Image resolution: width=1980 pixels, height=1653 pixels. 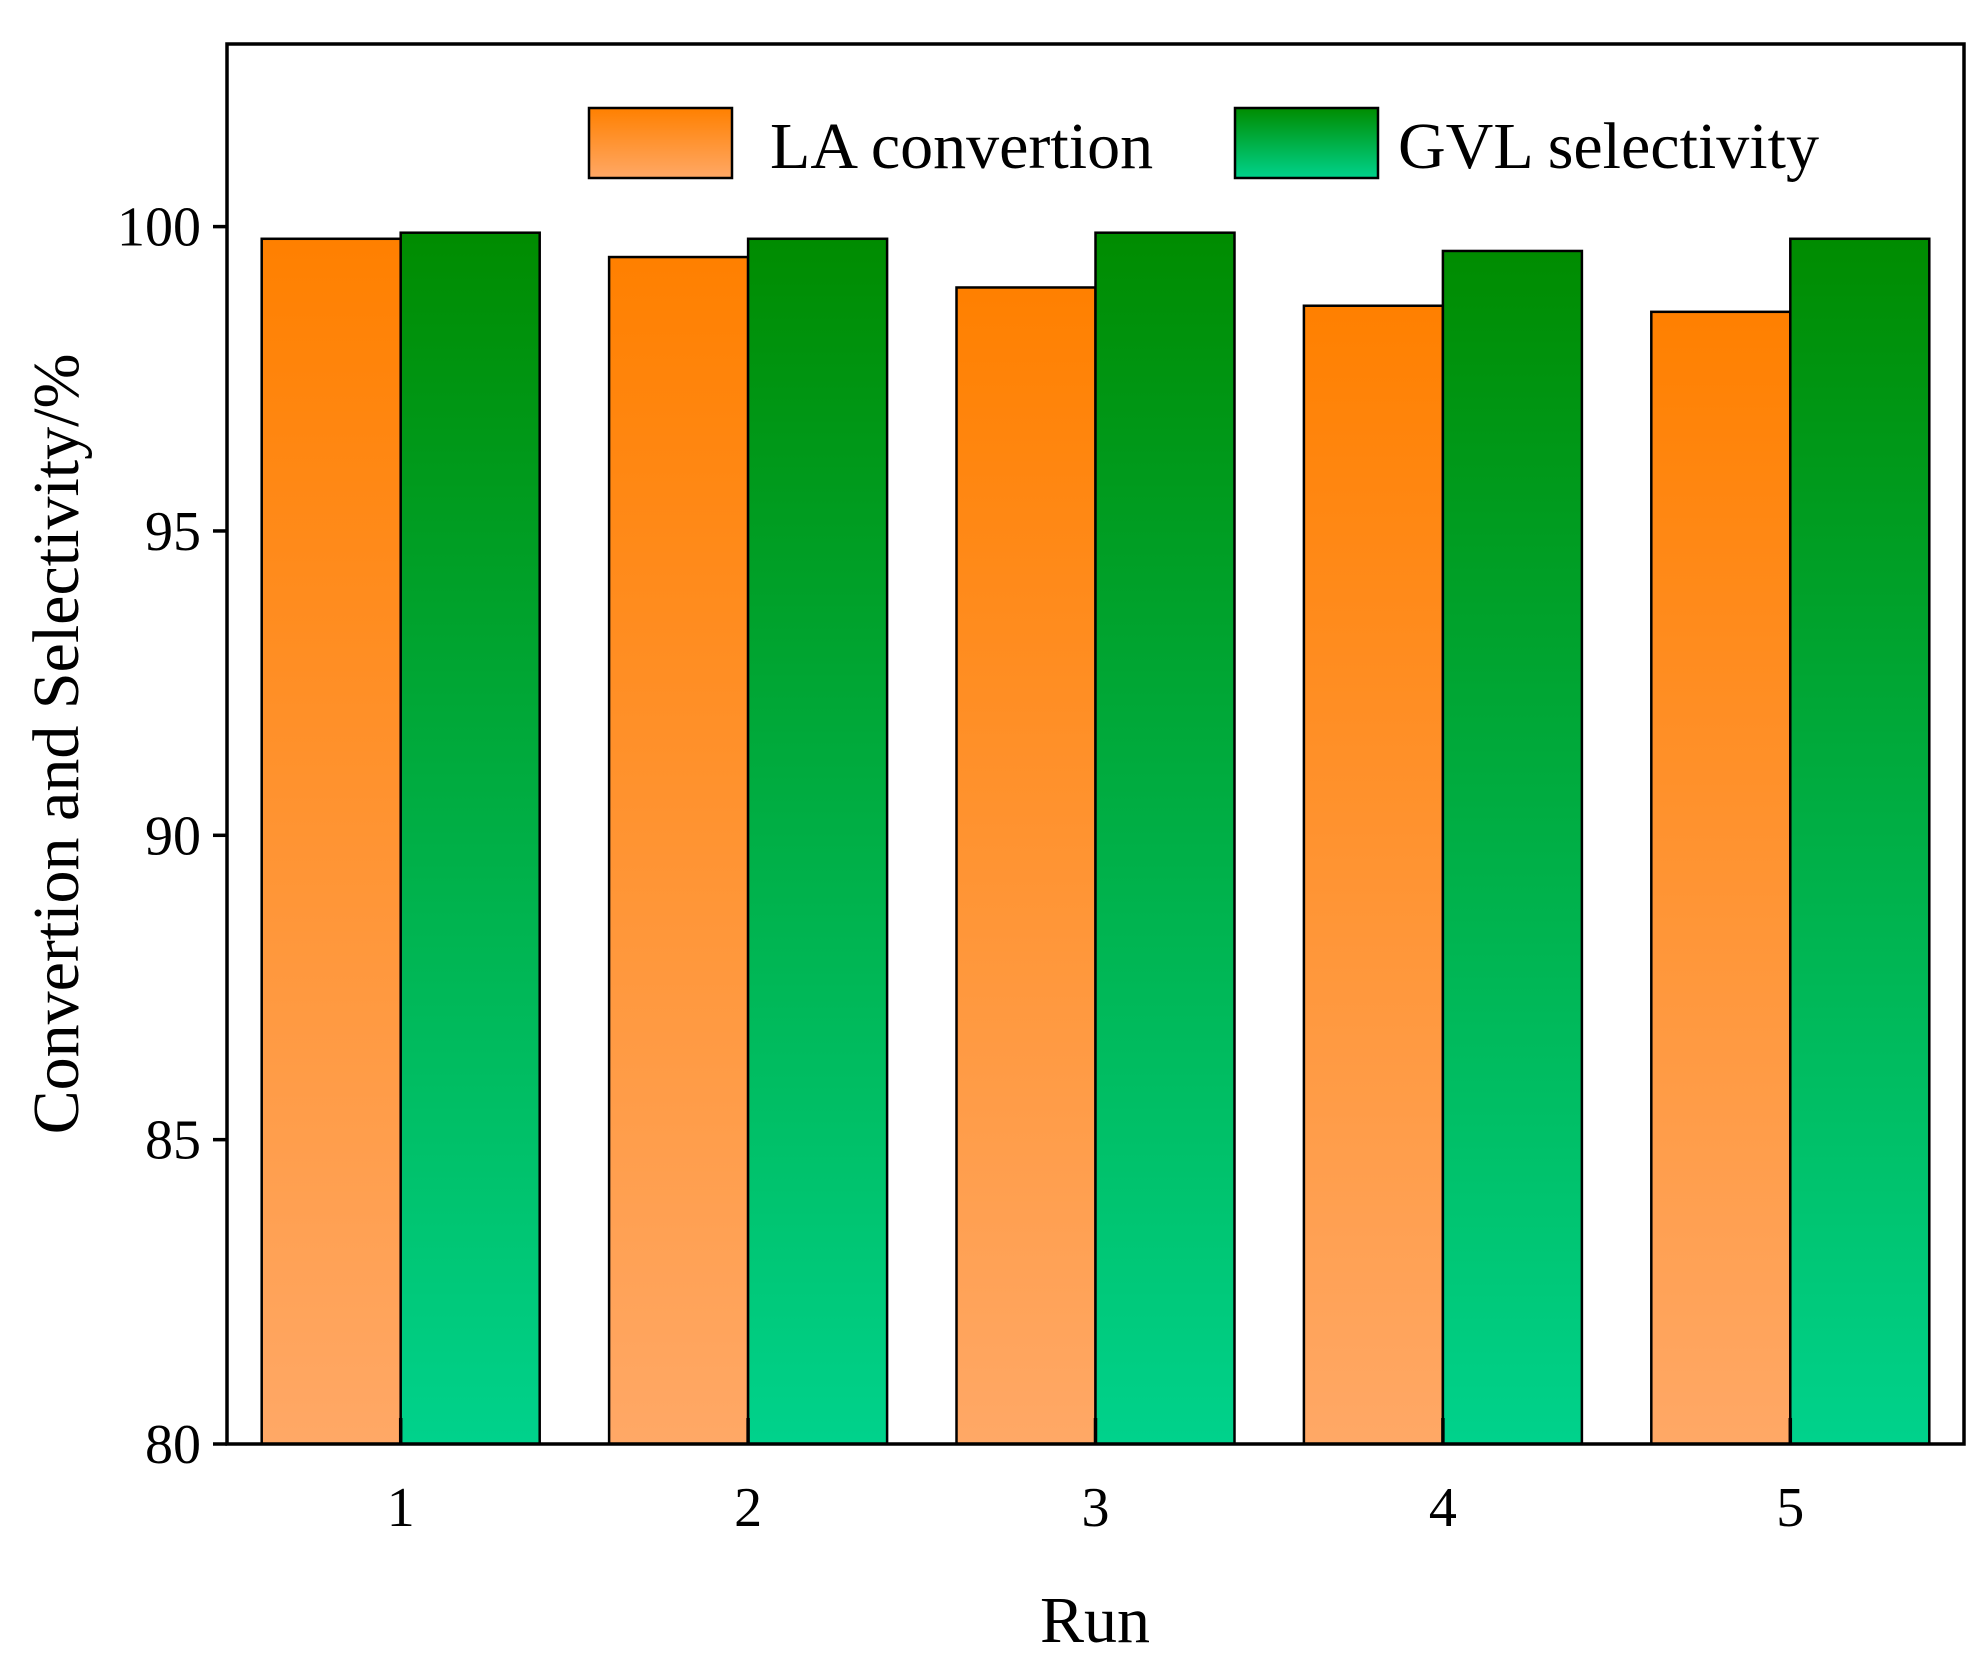 What do you see at coordinates (56, 744) in the screenshot?
I see `y-axis-title: Convertion and Selectivity/%` at bounding box center [56, 744].